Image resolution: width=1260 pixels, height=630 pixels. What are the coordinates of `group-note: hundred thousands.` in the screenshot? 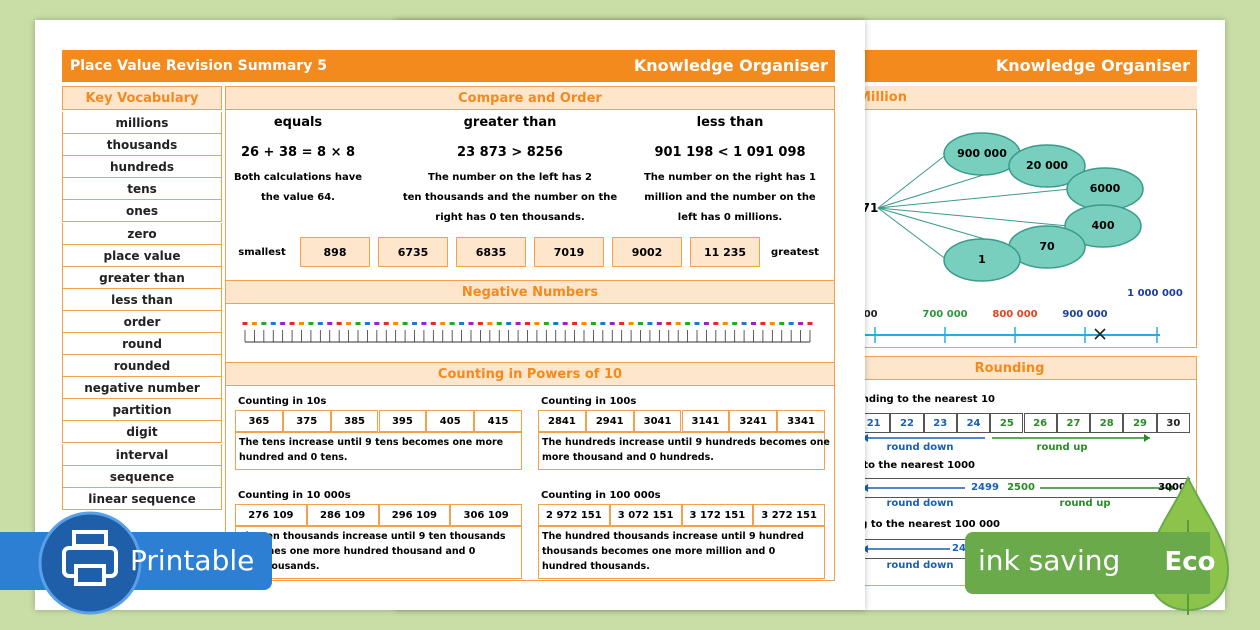 It's located at (596, 566).